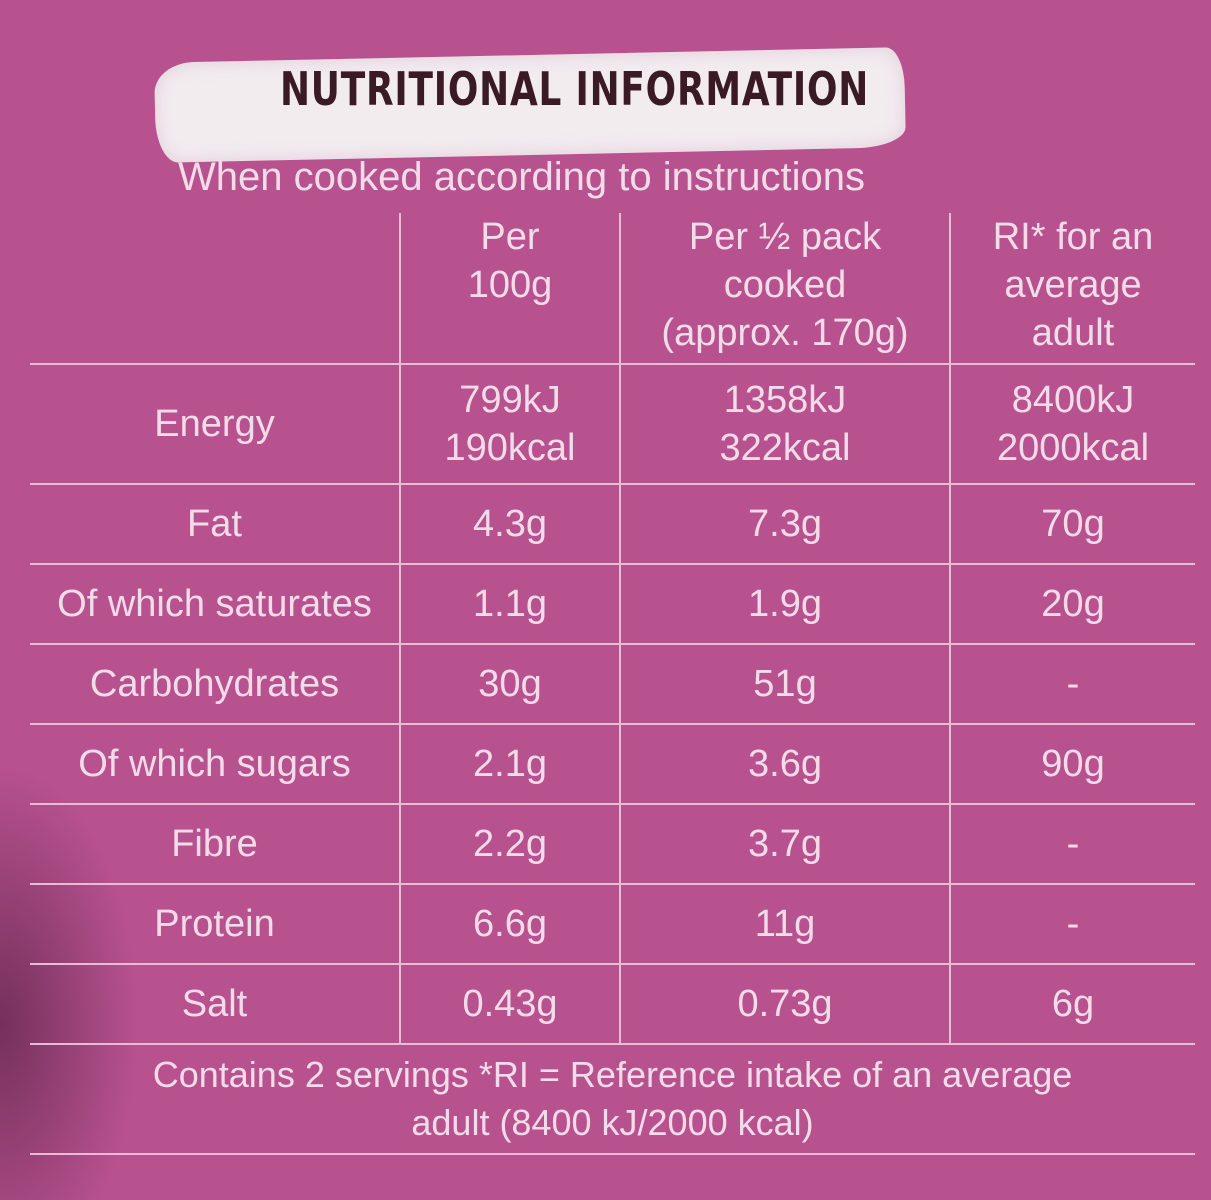  I want to click on page-title: NUTRITIONAL INFORMATION, so click(575, 89).